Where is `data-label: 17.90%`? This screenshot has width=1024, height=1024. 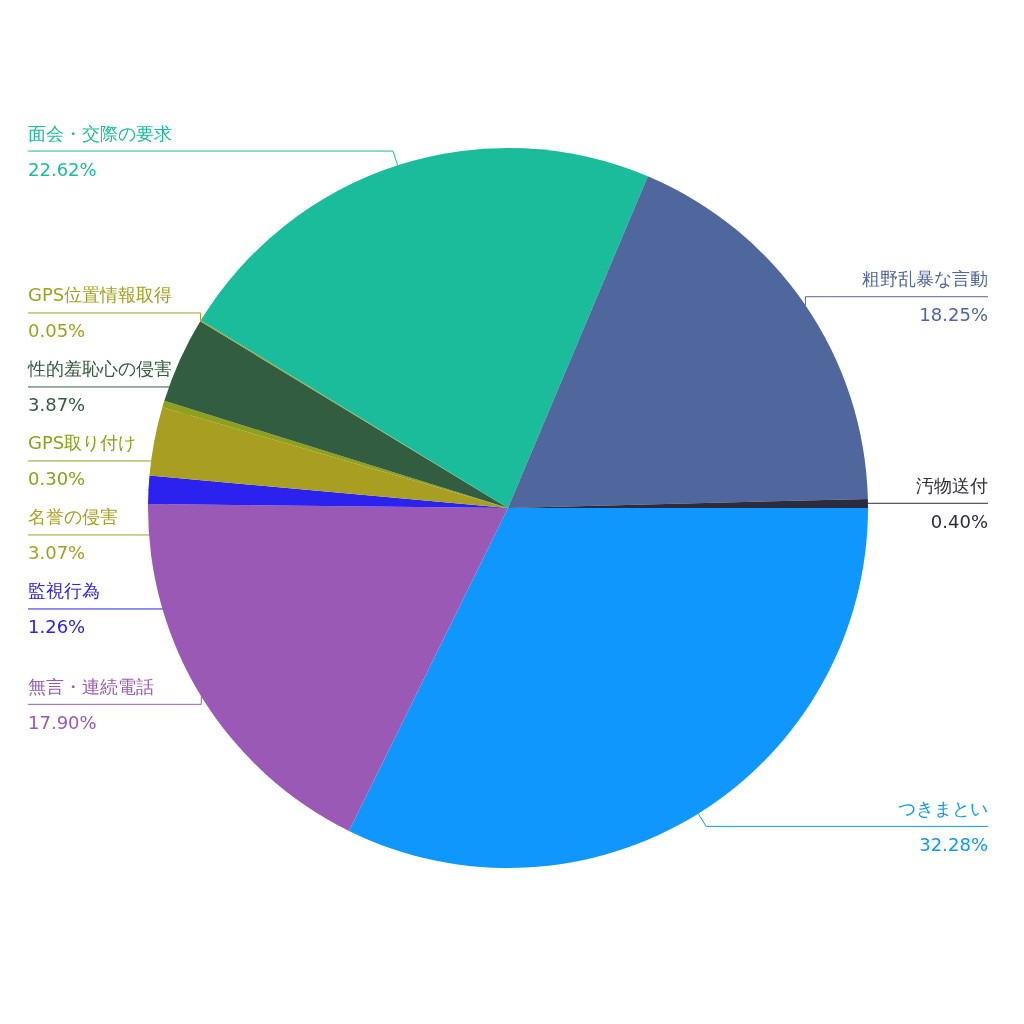 data-label: 17.90% is located at coordinates (62, 722).